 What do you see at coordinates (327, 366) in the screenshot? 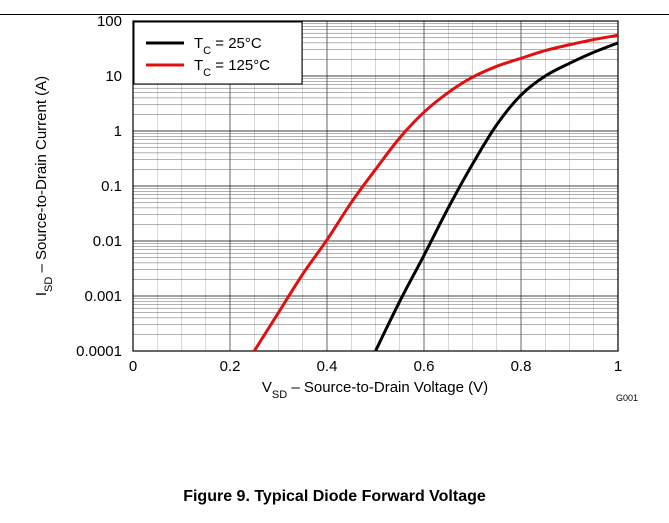
I see `x-tick-label: 0.4` at bounding box center [327, 366].